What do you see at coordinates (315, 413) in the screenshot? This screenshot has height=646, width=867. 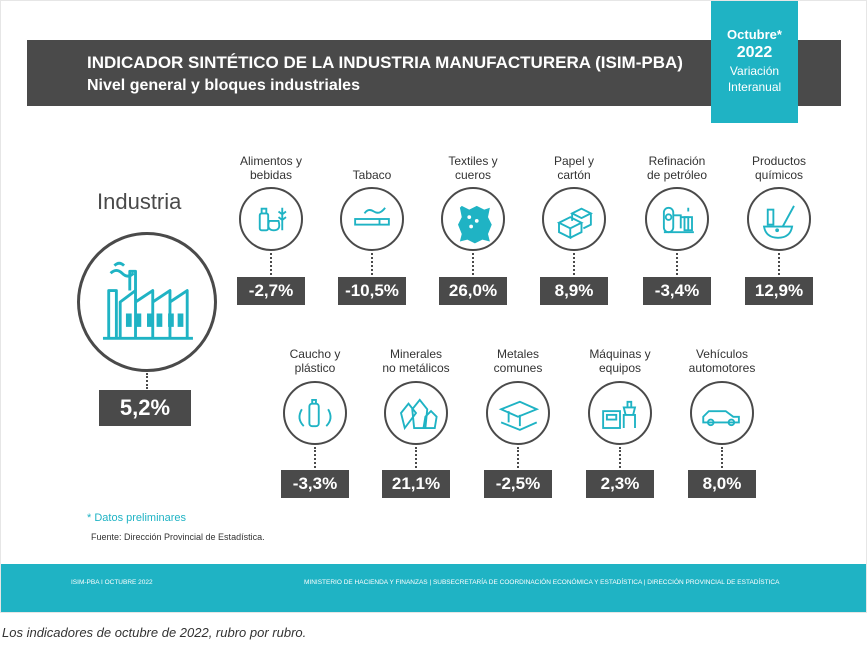 I see `recycle-bottle-icon` at bounding box center [315, 413].